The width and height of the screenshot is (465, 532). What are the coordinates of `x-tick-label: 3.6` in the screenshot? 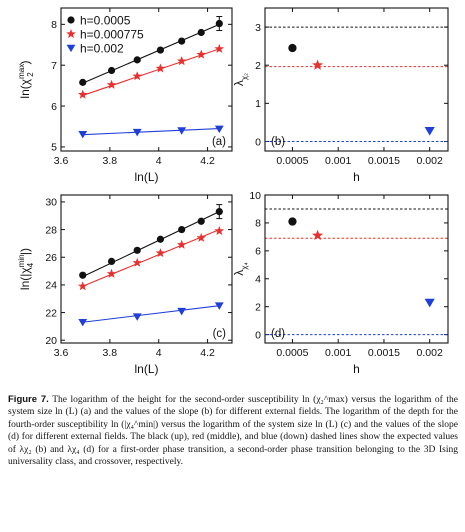 It's located at (61, 353).